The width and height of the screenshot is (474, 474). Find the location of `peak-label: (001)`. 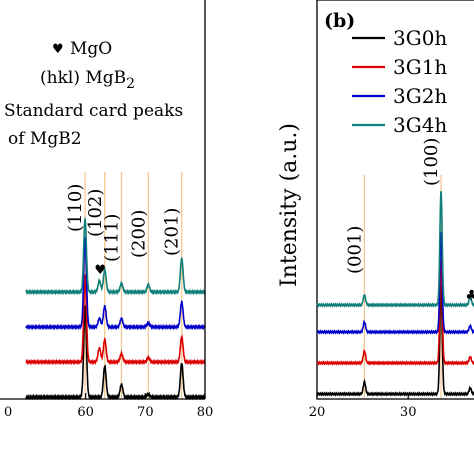

peak-label: (001) is located at coordinates (354, 250).